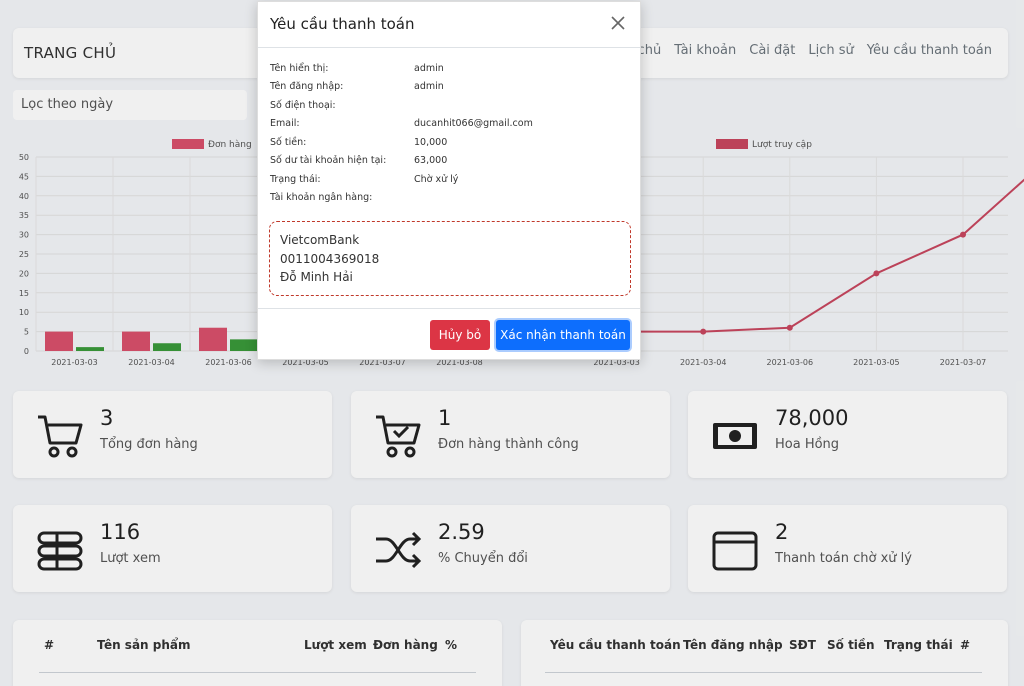  What do you see at coordinates (431, 142) in the screenshot?
I see `field-value-amount: 10,000` at bounding box center [431, 142].